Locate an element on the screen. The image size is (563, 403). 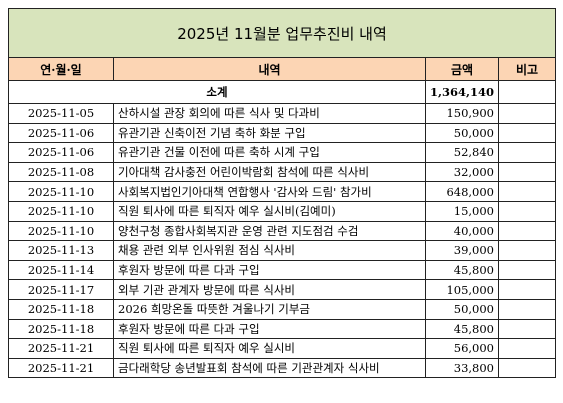
expense-row: 2025-11-17 외부 기관 관계자 방문에 따른 식사비 105,000 is located at coordinates (282, 289).